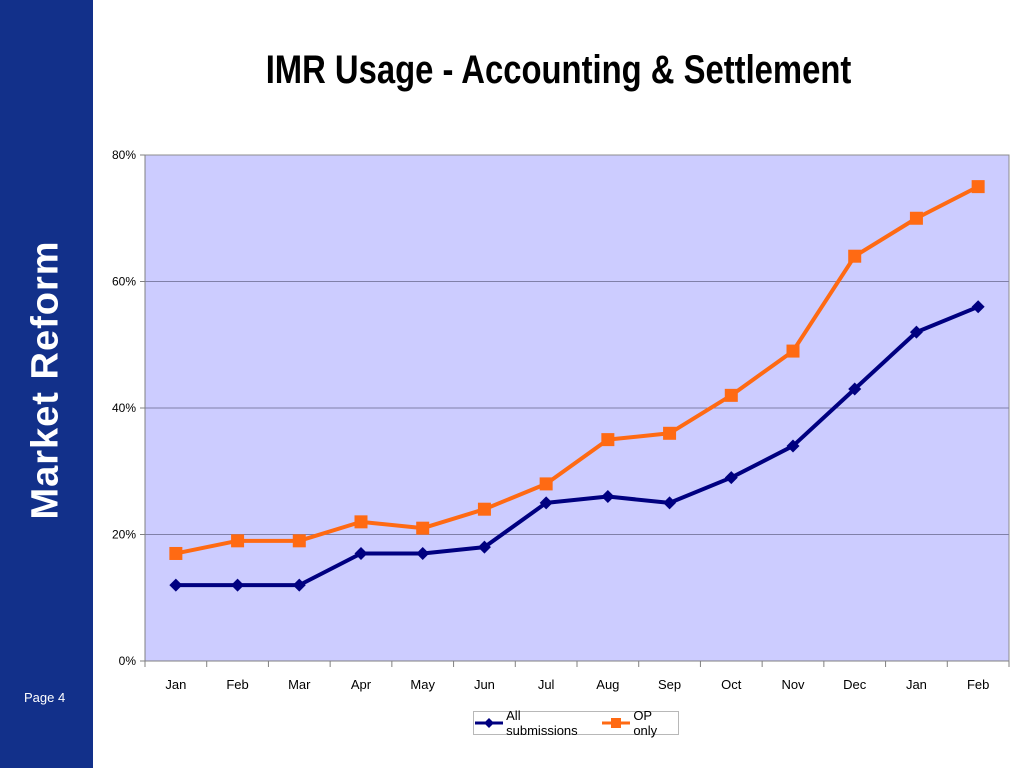 The width and height of the screenshot is (1024, 768). What do you see at coordinates (124, 535) in the screenshot?
I see `y-tick-label: 20%` at bounding box center [124, 535].